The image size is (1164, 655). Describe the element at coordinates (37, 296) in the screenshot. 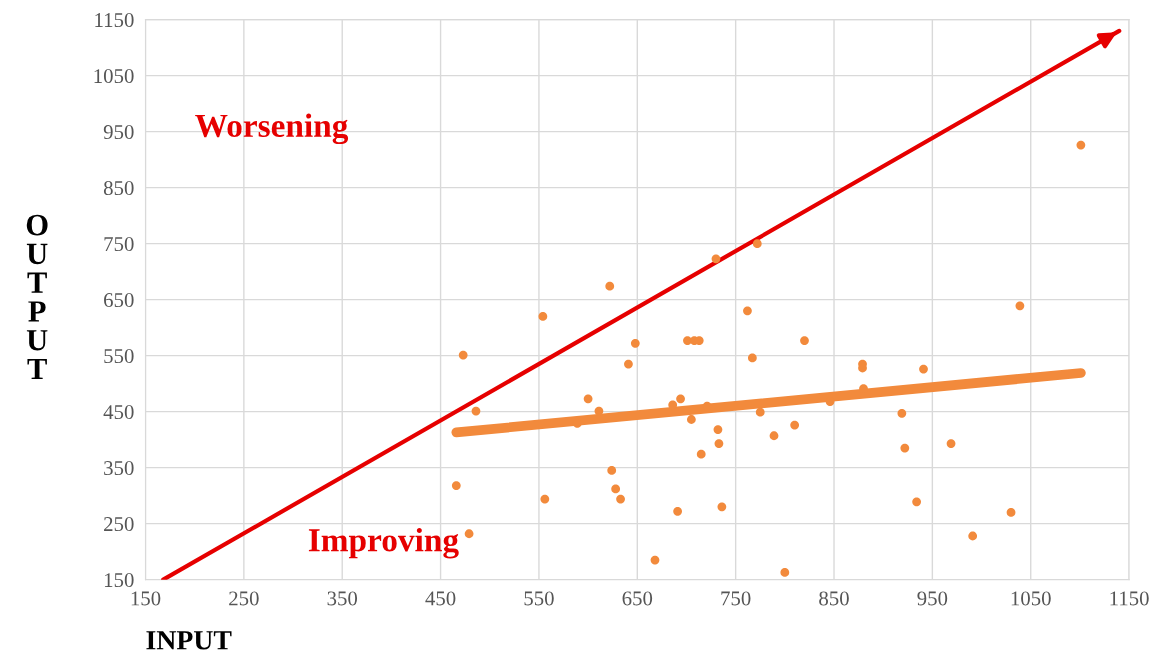

I see `y-axis-title: OUTPUT` at that location.